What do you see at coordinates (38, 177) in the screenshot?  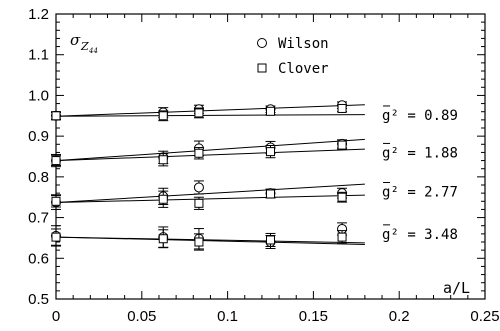 I see `y-tick-label: 0.8` at bounding box center [38, 177].